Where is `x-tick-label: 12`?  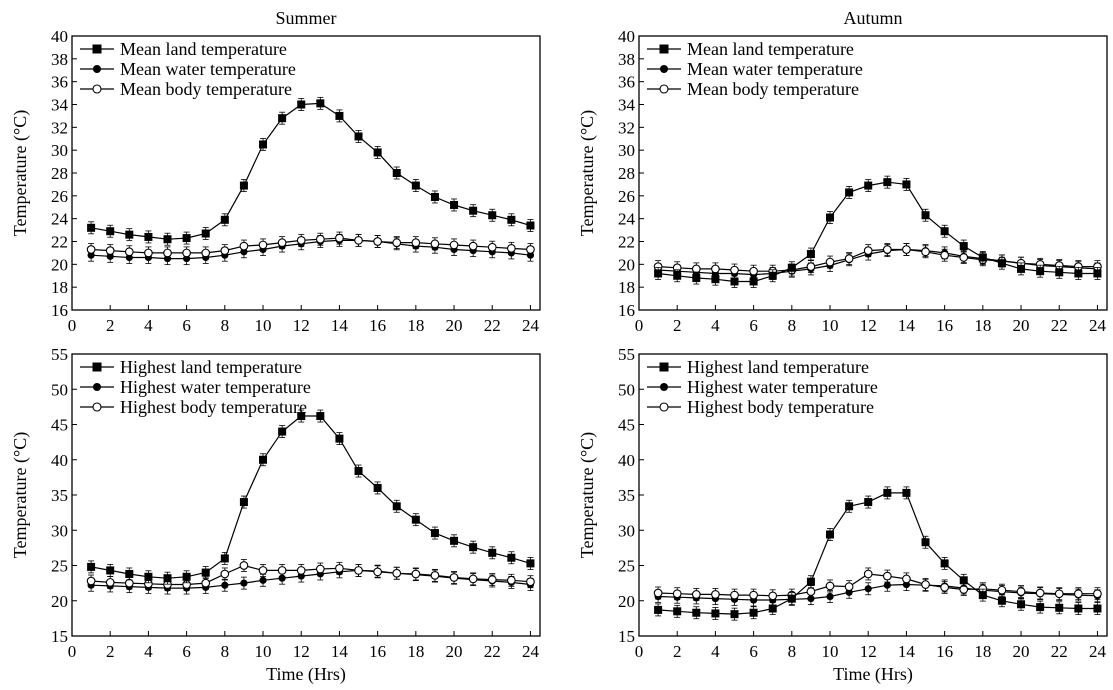
x-tick-label: 12 is located at coordinates (301, 651).